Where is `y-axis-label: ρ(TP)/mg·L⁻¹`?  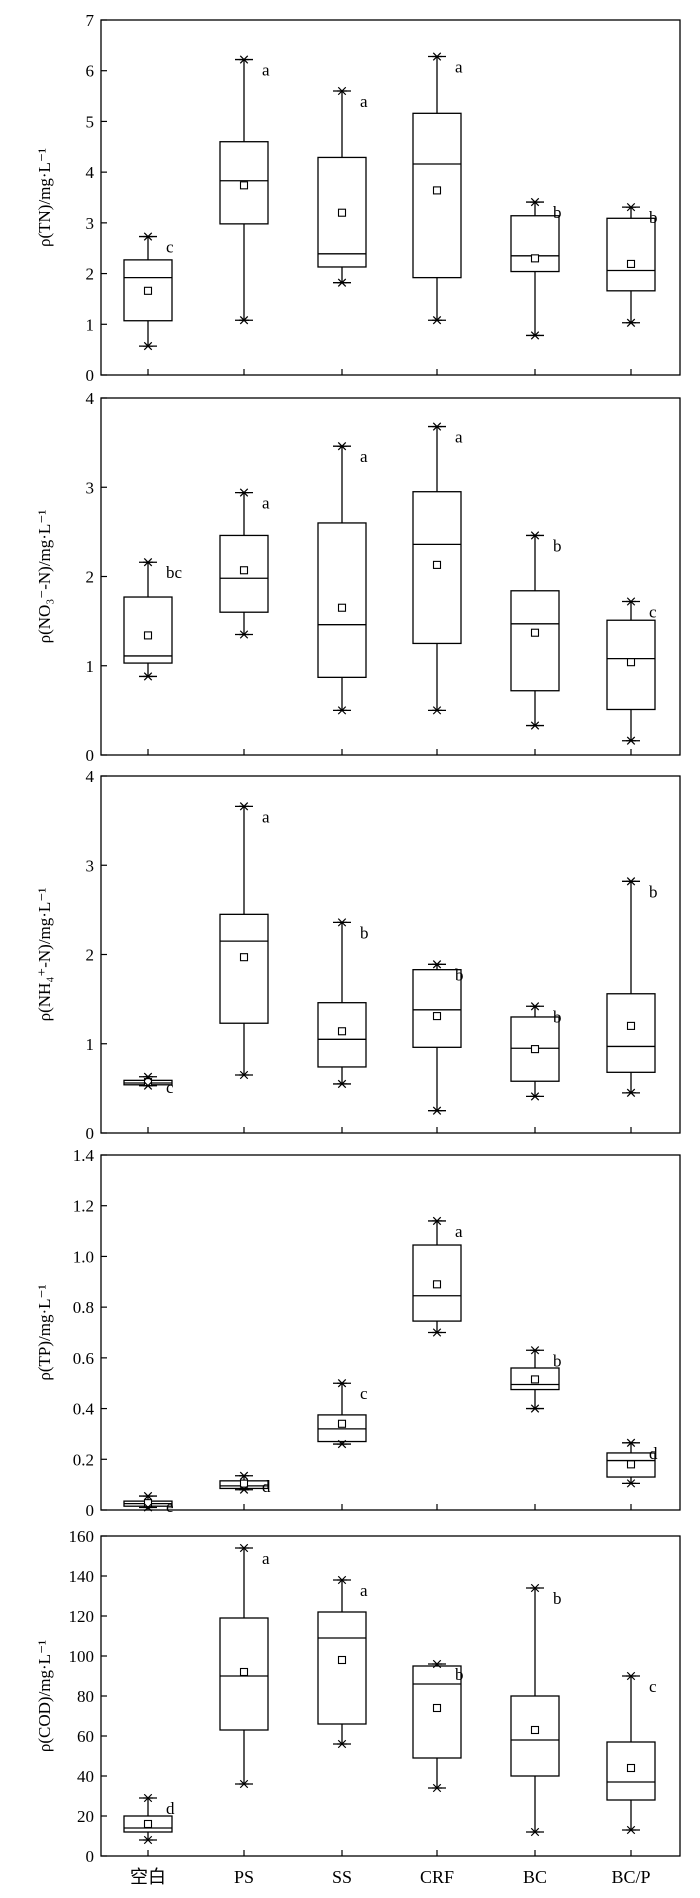 y-axis-label: ρ(TP)/mg·L⁻¹ is located at coordinates (44, 1332).